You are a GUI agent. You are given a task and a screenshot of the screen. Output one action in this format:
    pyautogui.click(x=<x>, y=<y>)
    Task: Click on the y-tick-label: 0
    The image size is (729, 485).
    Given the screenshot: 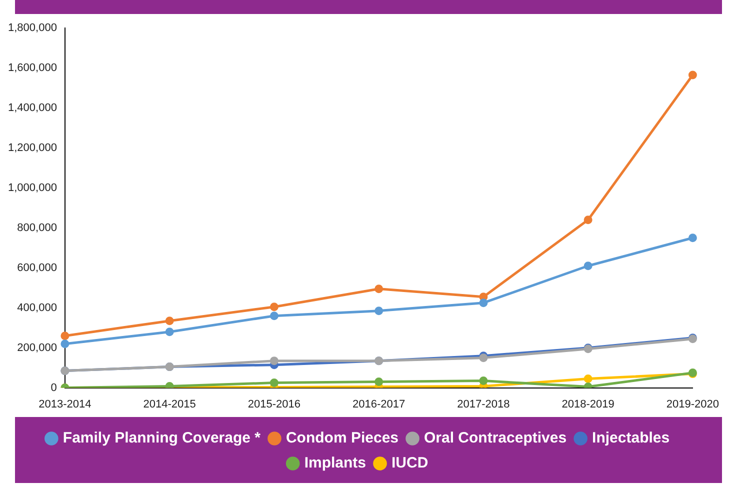 What is the action you would take?
    pyautogui.click(x=53, y=388)
    